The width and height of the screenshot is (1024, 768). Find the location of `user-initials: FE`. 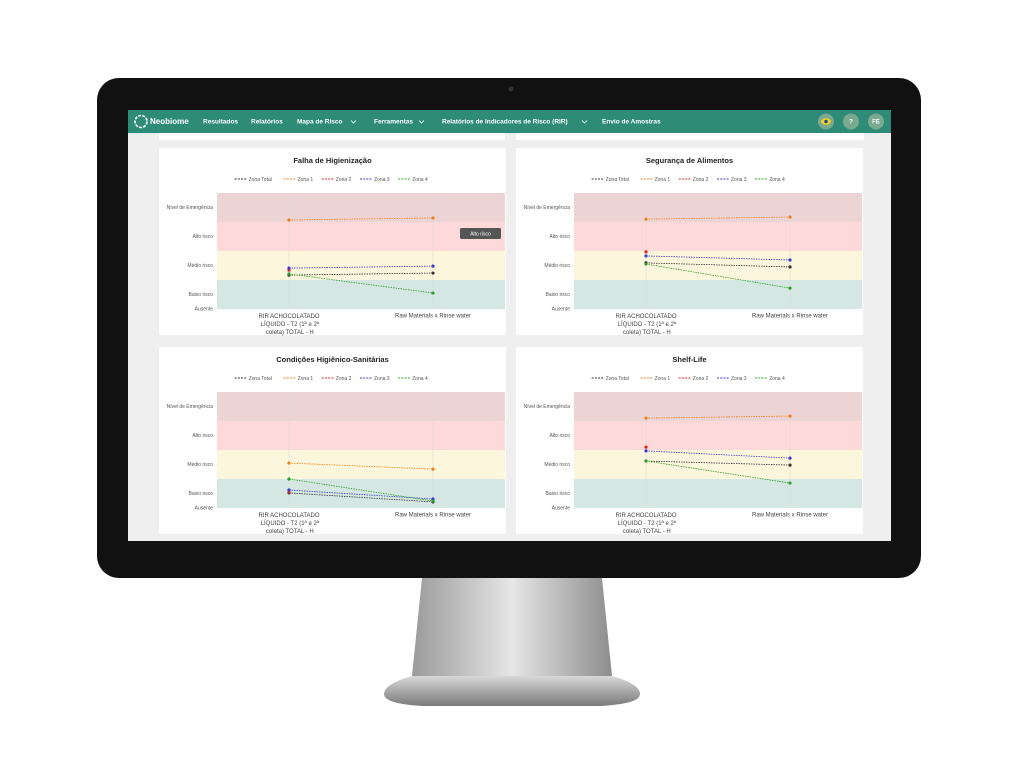

user-initials: FE is located at coordinates (876, 123).